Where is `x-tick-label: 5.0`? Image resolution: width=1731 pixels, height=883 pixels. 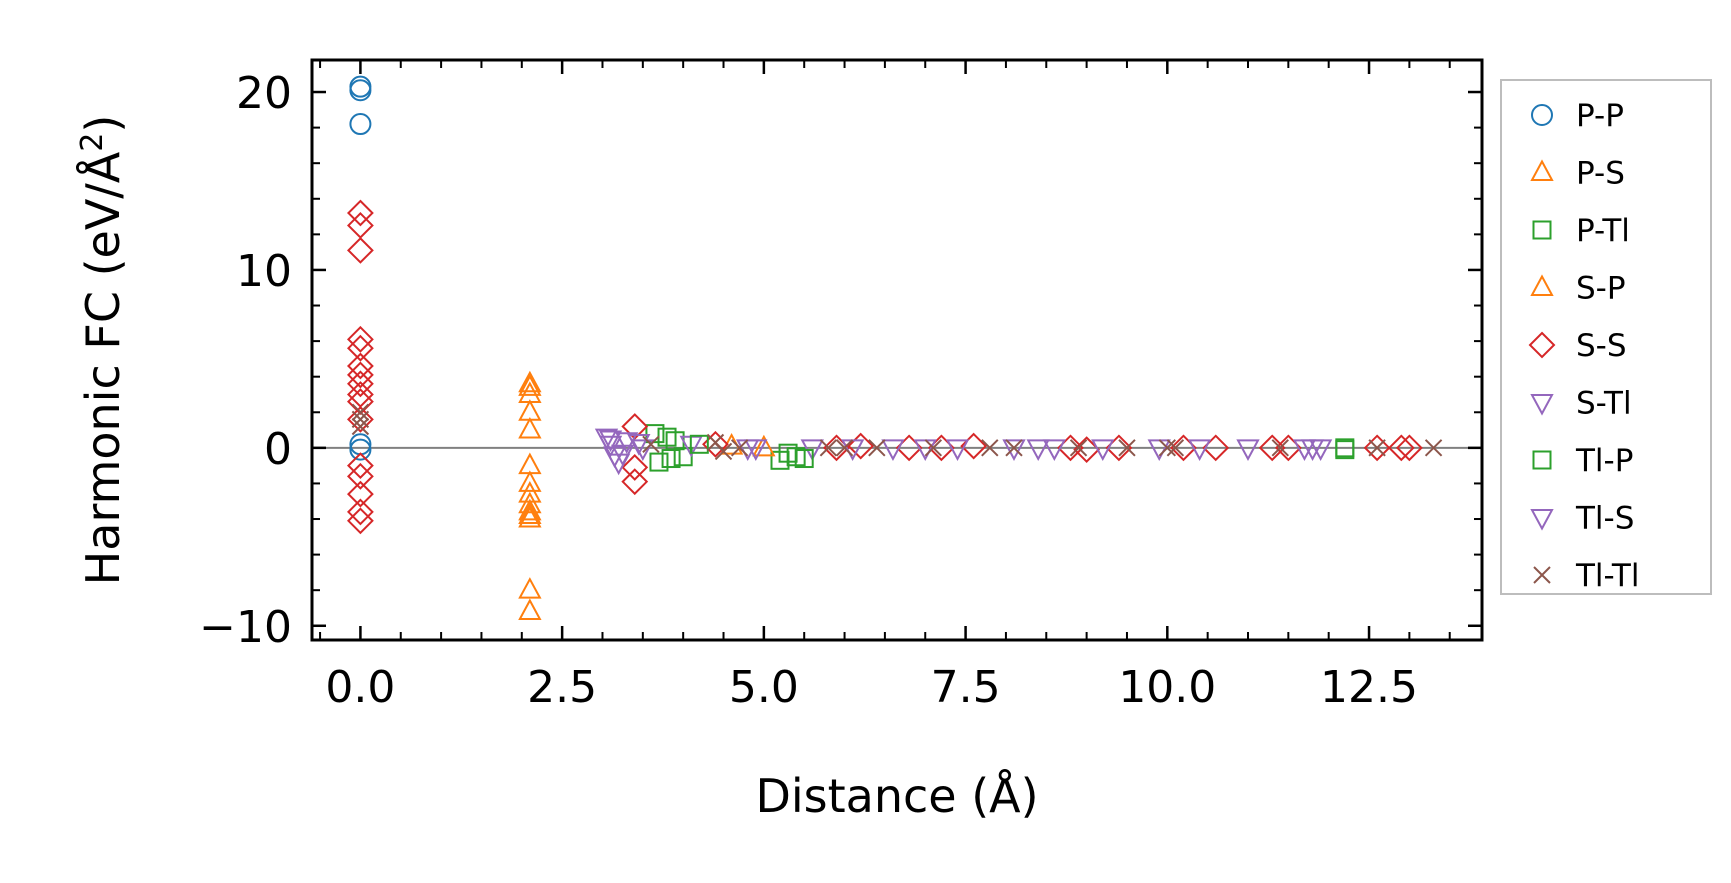 x-tick-label: 5.0 is located at coordinates (764, 687).